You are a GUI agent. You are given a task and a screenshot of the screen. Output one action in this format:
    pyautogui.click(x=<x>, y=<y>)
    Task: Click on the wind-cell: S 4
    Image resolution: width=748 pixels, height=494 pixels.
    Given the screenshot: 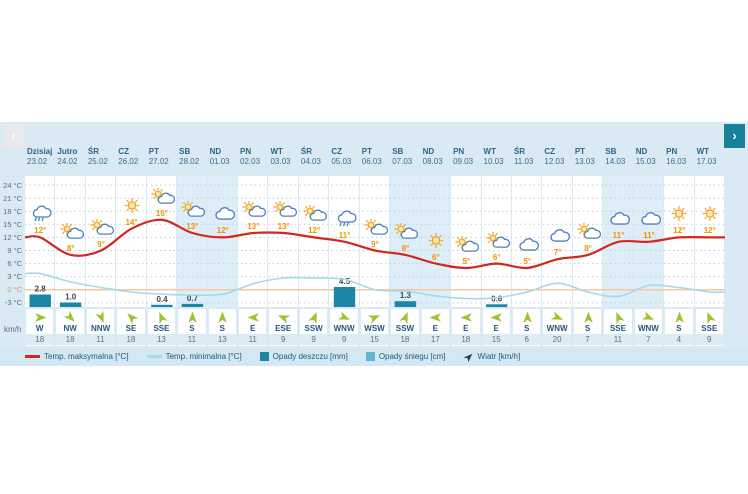 What is the action you would take?
    pyautogui.click(x=679, y=327)
    